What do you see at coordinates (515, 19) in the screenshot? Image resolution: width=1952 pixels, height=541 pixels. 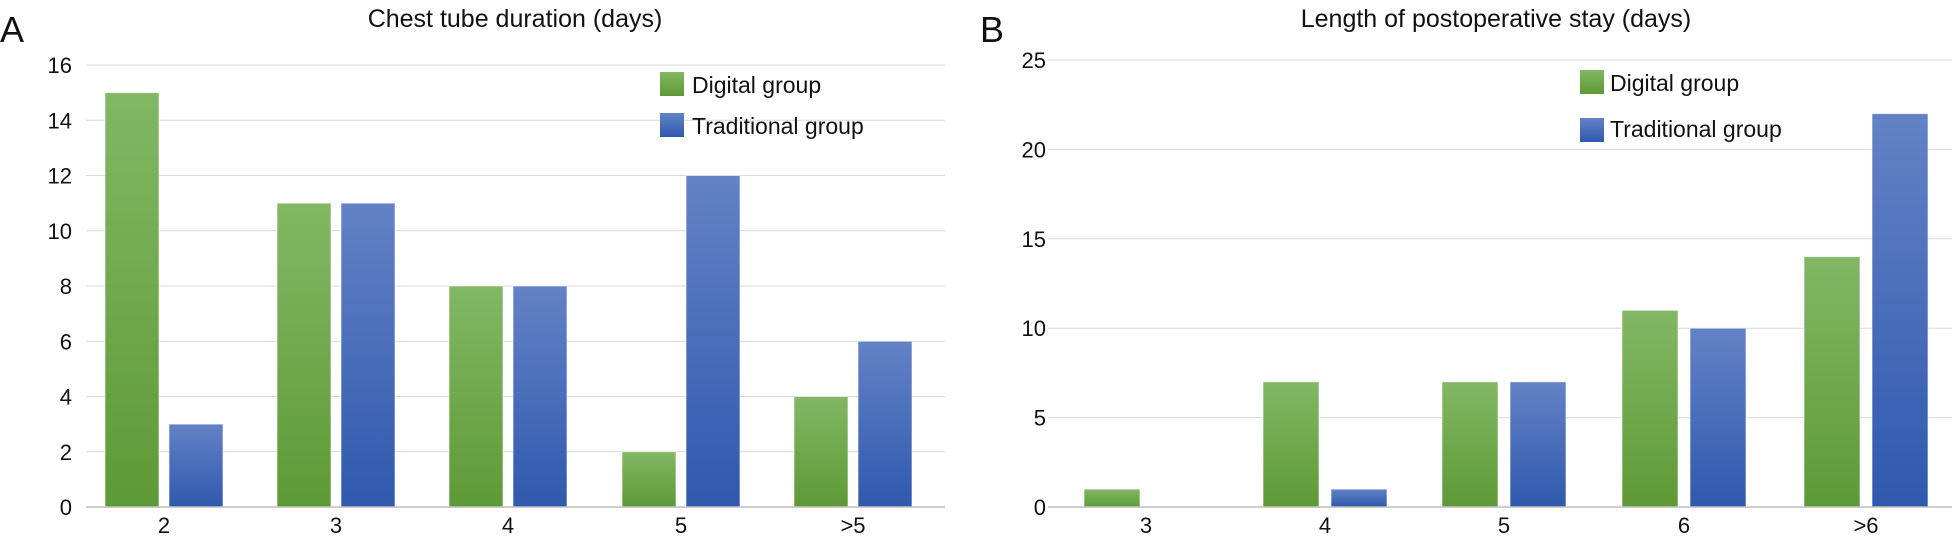 I see `chart-title: Chest tube duration (days)` at bounding box center [515, 19].